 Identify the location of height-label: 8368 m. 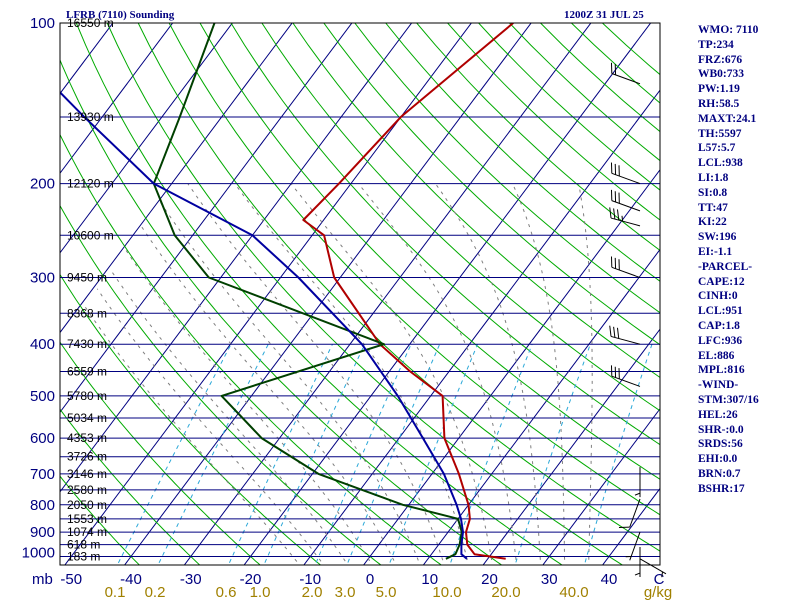
(87, 313).